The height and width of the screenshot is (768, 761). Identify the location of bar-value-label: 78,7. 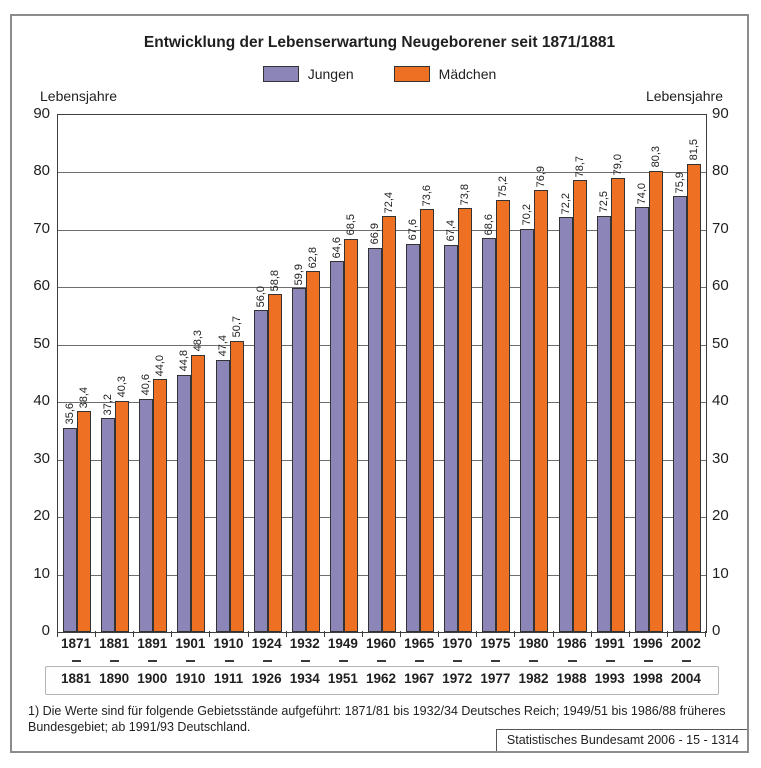
(579, 166).